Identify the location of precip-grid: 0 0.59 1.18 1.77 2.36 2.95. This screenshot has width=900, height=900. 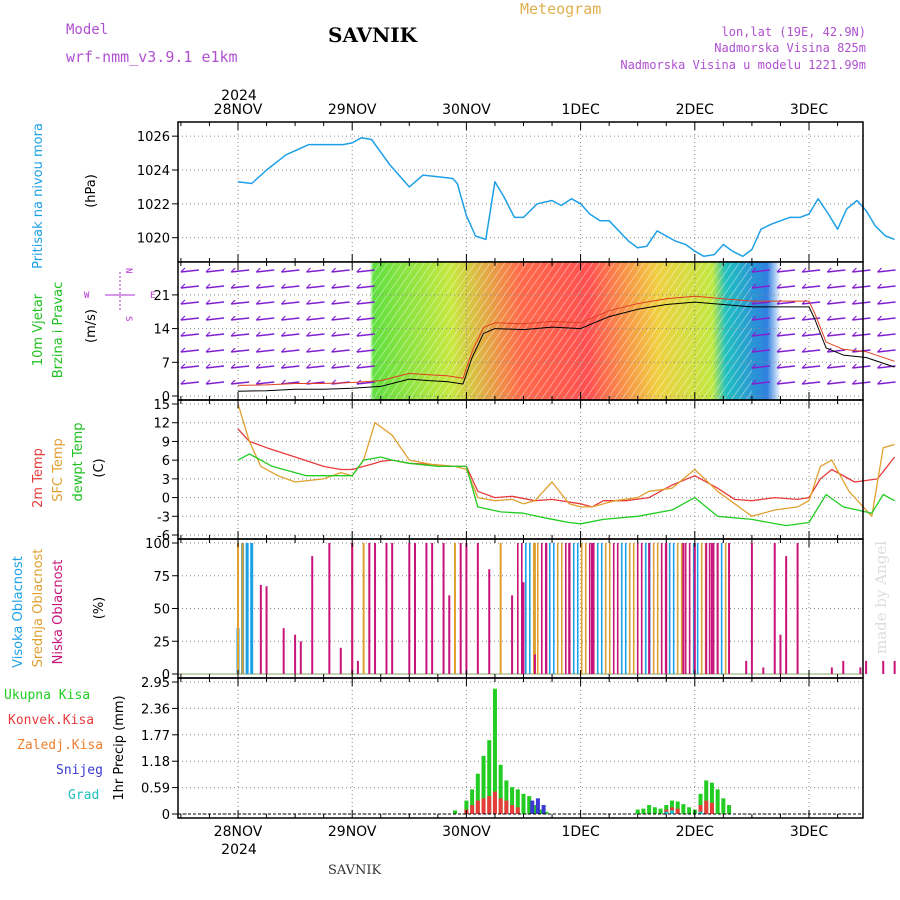
(502, 749).